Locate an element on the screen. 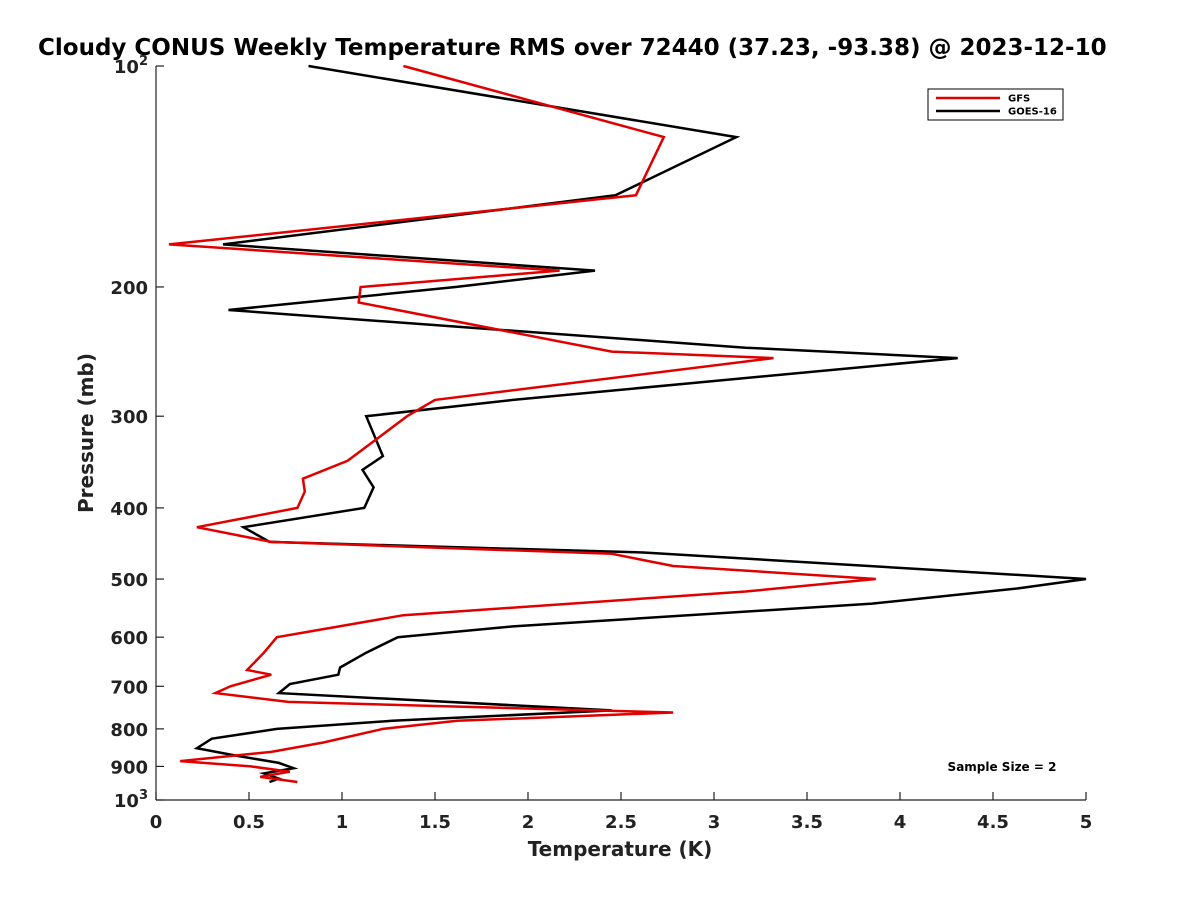  y-tick-label: 900 is located at coordinates (129, 767).